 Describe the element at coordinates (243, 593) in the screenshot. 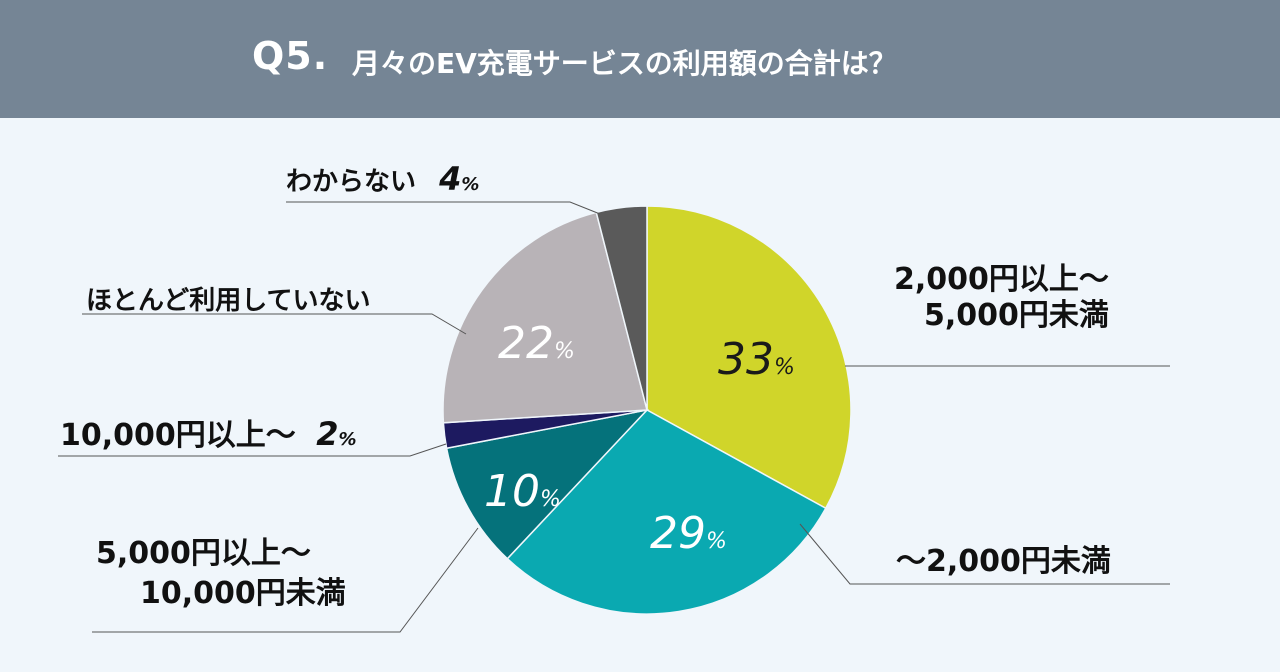

I see `label-line: 10,000円未満` at that location.